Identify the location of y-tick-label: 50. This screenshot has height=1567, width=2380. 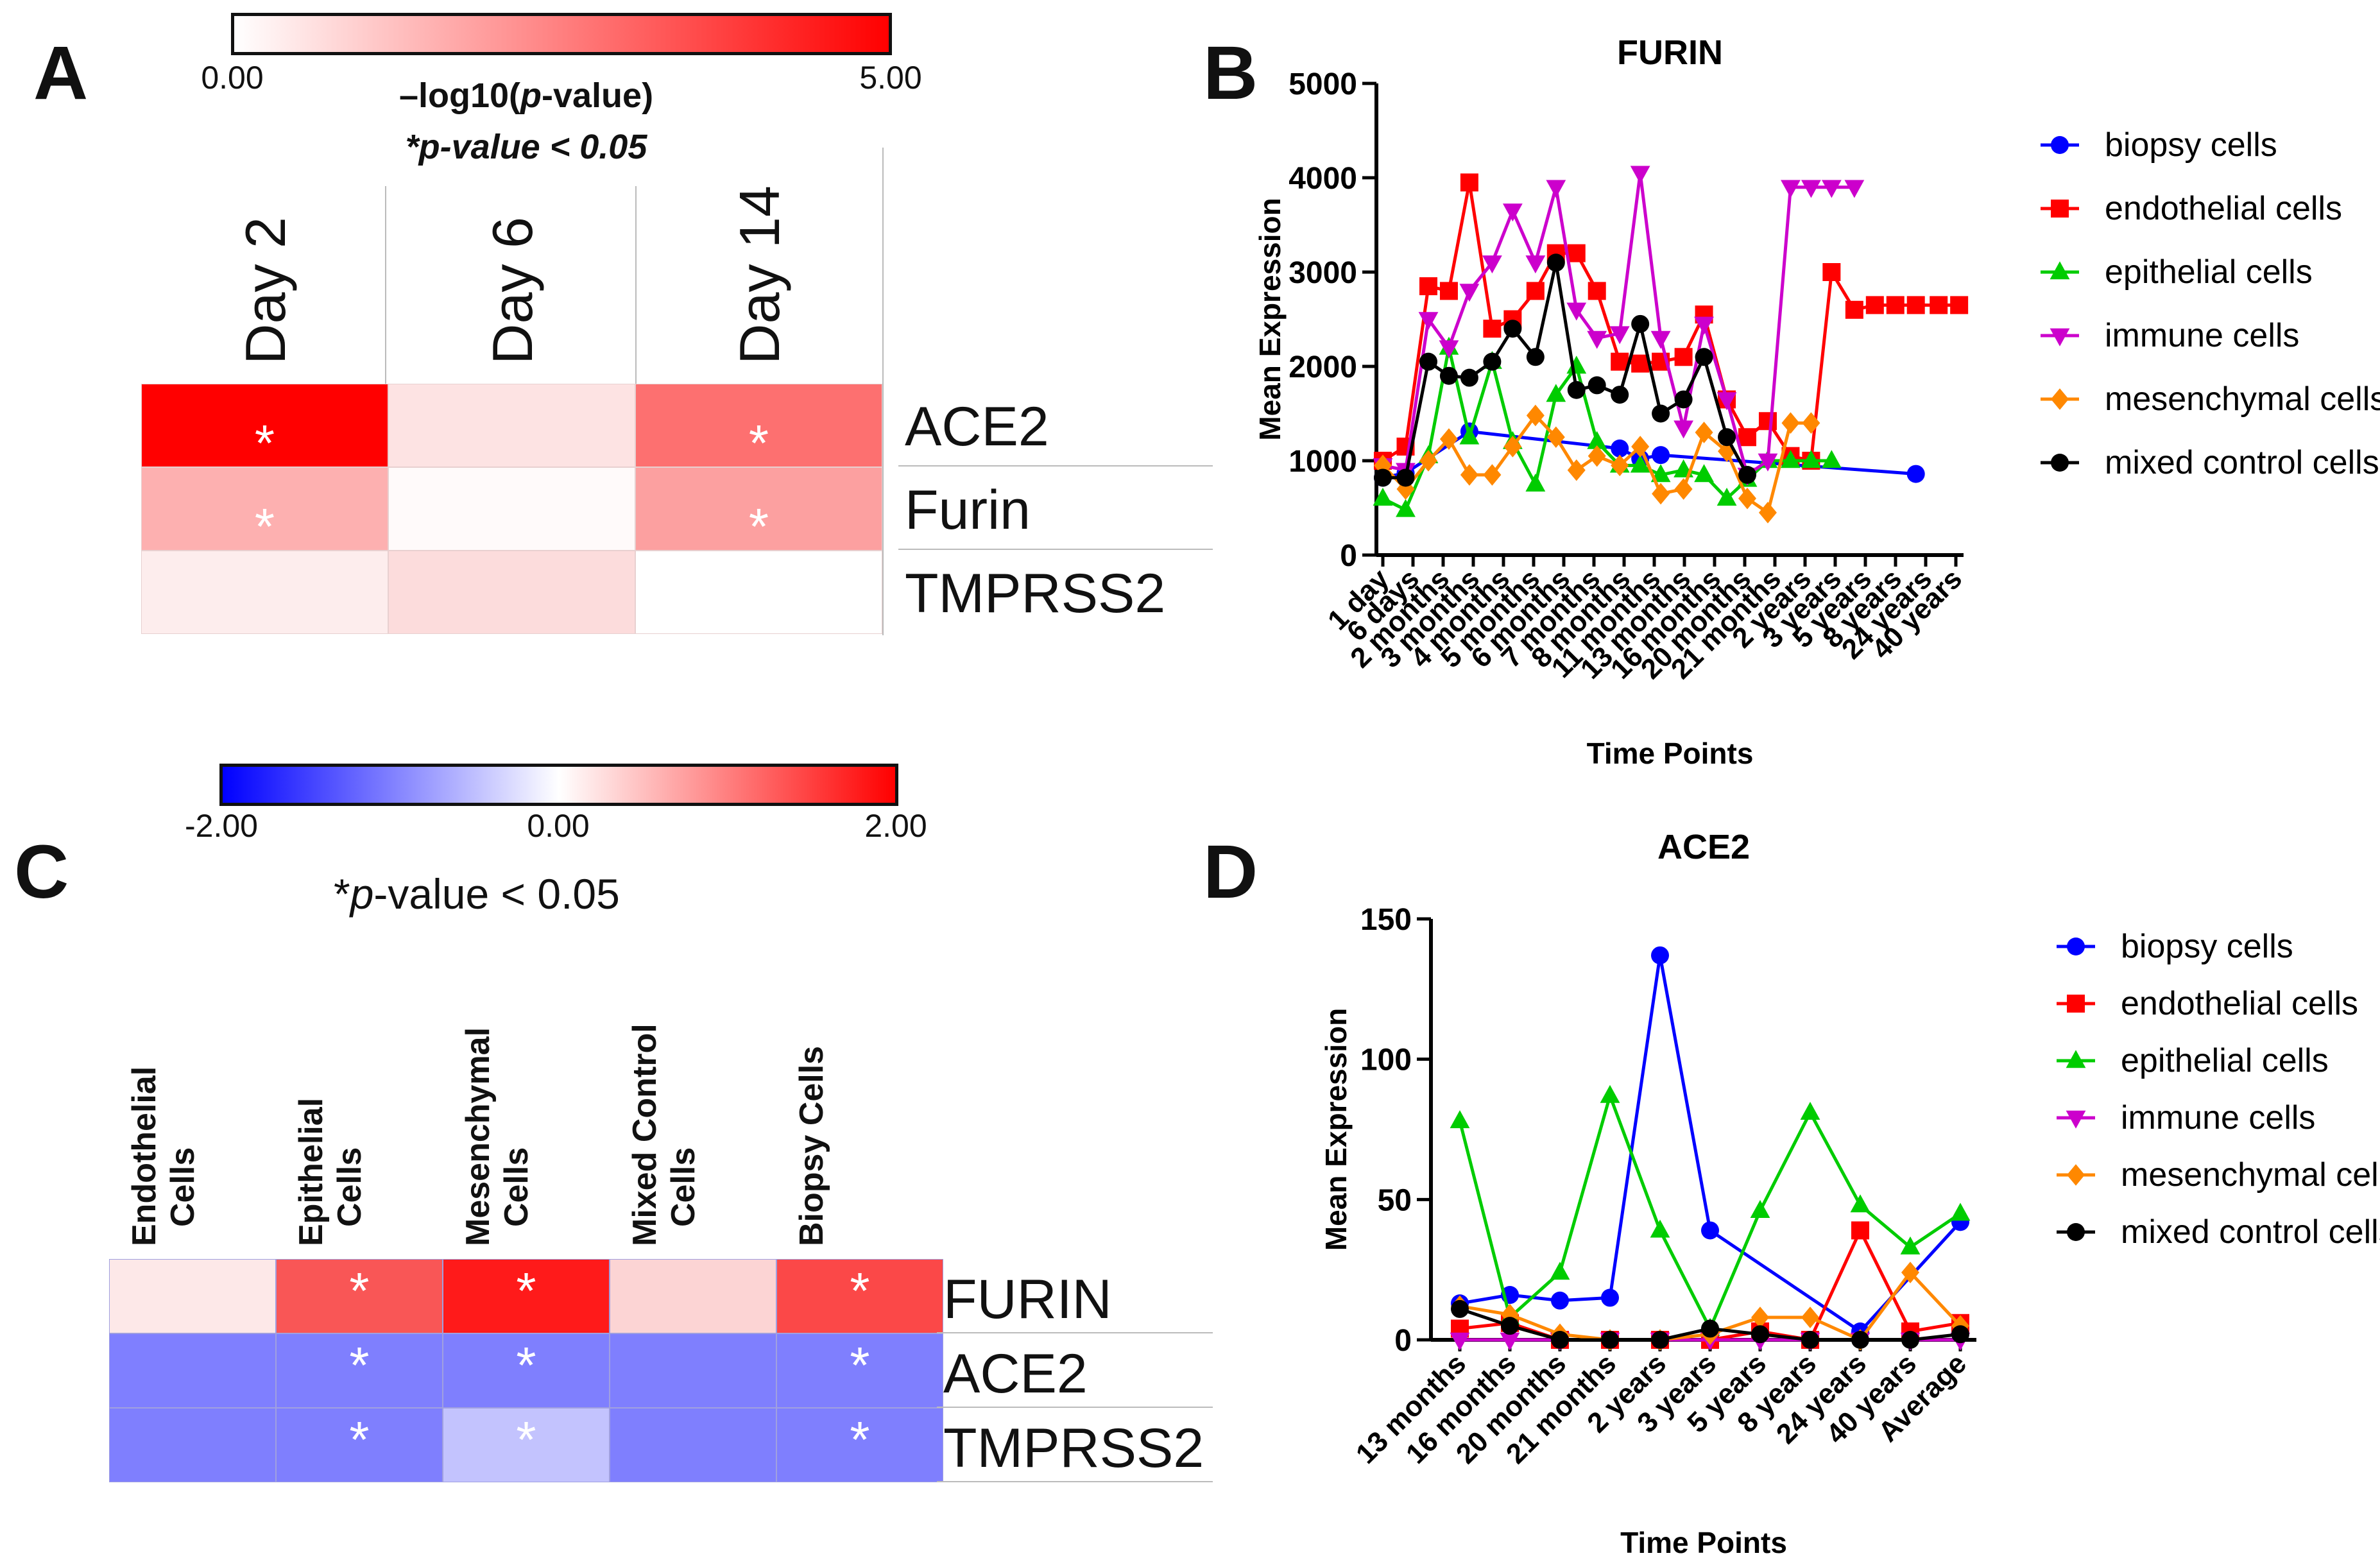
(1395, 1200).